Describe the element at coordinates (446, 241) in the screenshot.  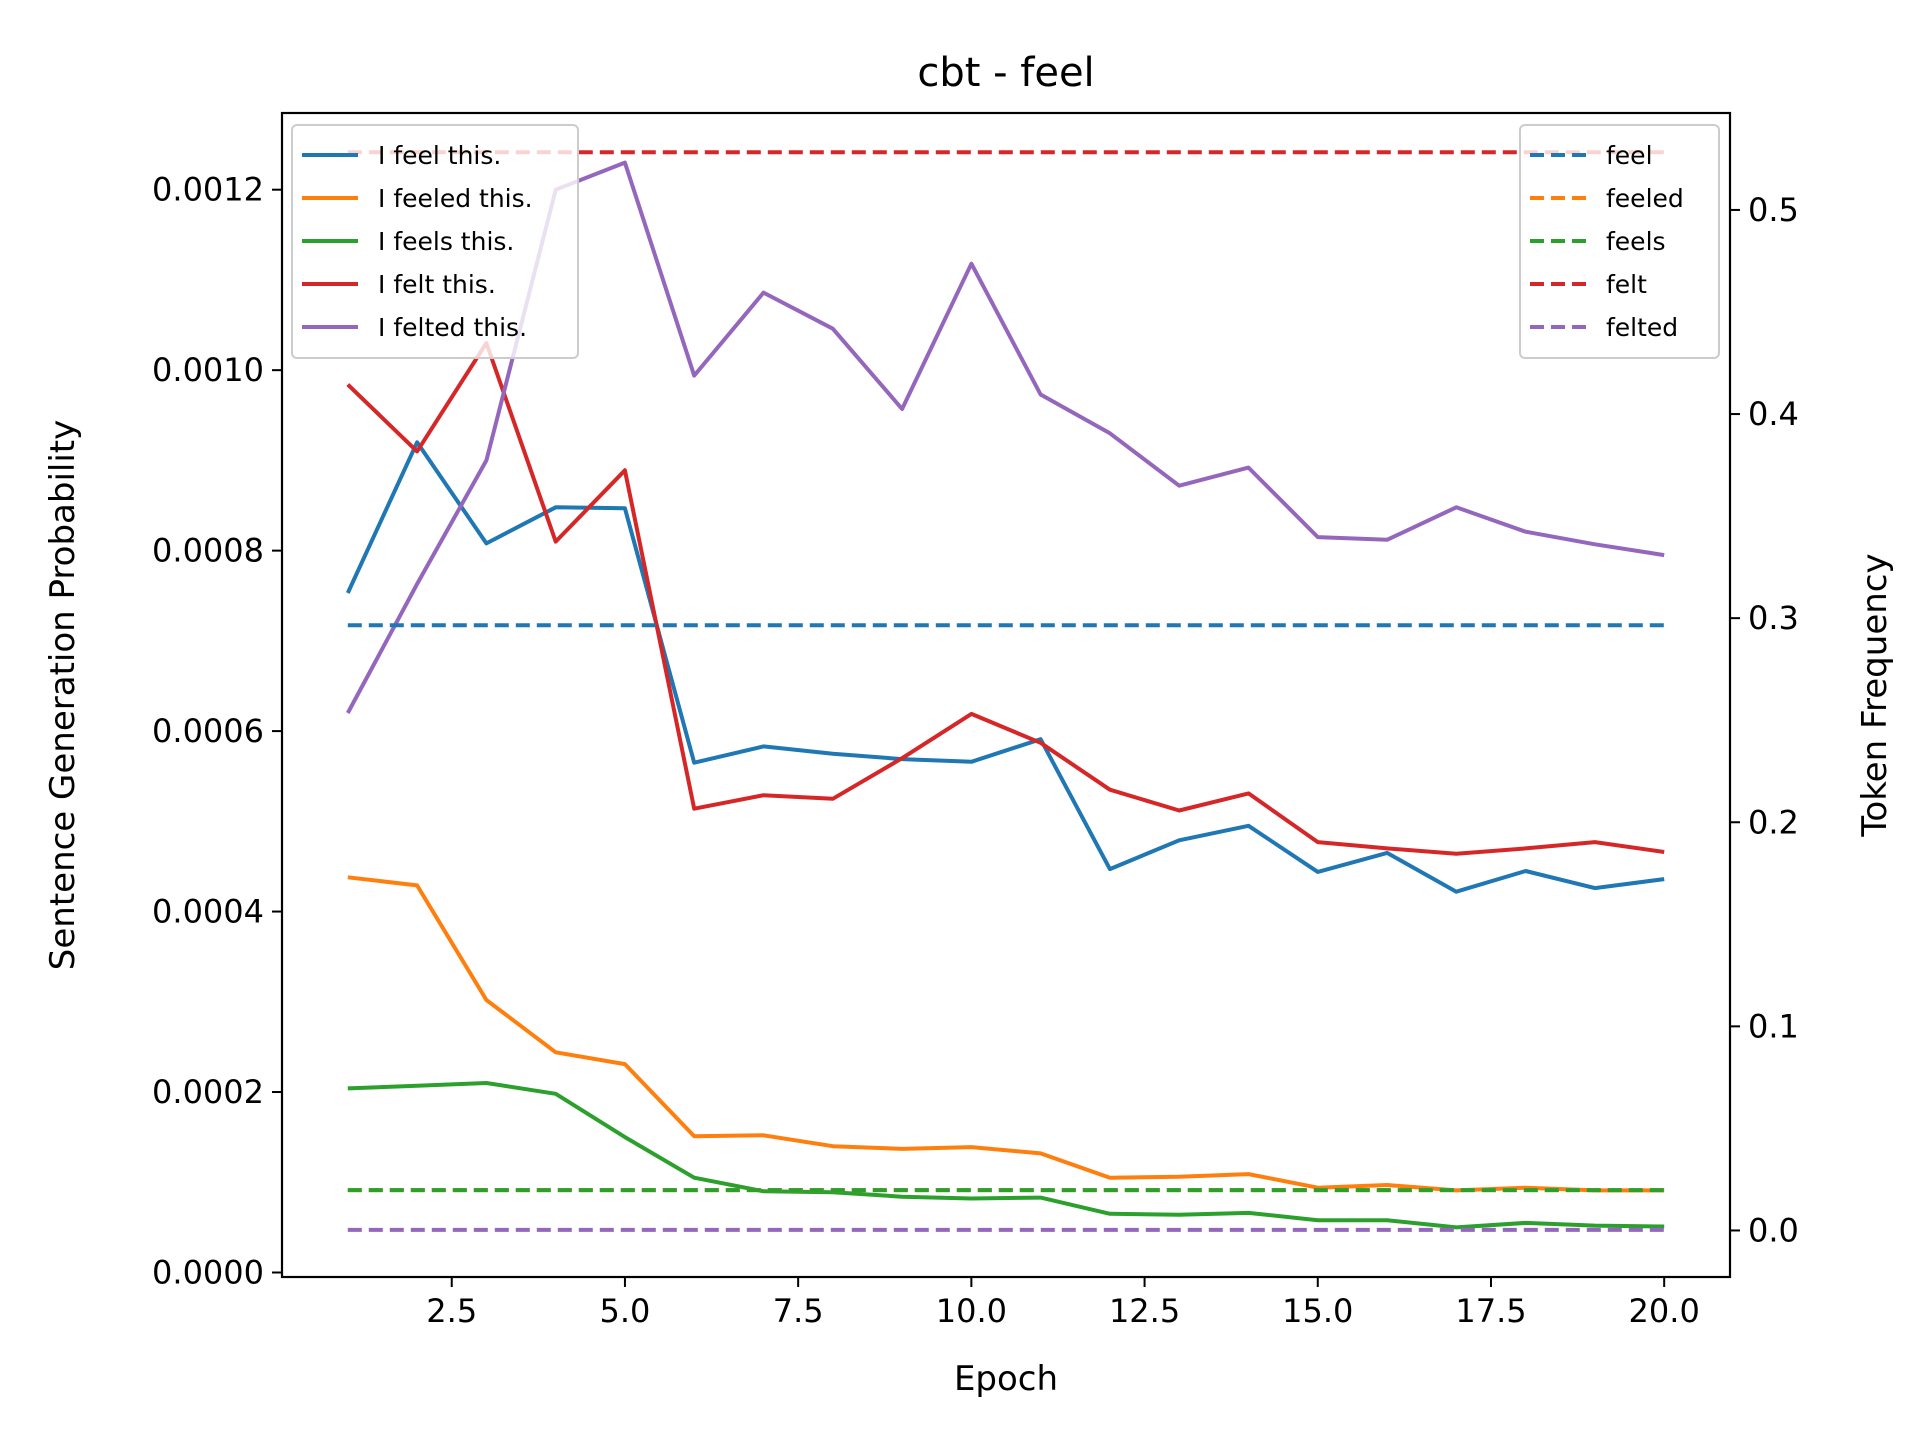
I see `legend-label-i-feels-this: I feels this.` at that location.